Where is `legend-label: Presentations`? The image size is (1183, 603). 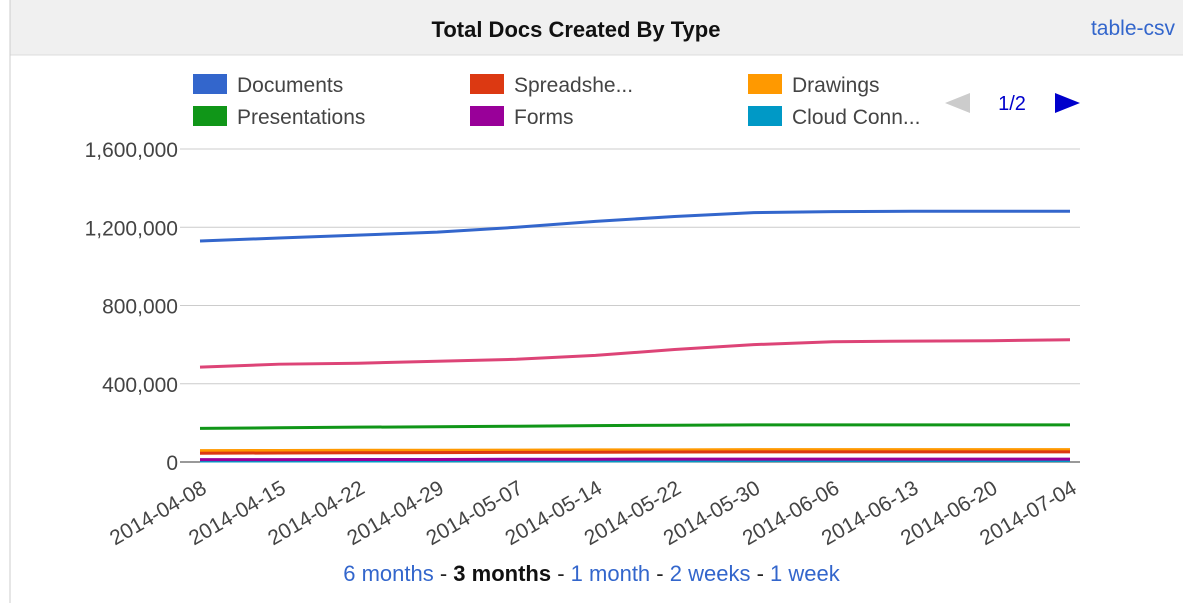 legend-label: Presentations is located at coordinates (301, 117).